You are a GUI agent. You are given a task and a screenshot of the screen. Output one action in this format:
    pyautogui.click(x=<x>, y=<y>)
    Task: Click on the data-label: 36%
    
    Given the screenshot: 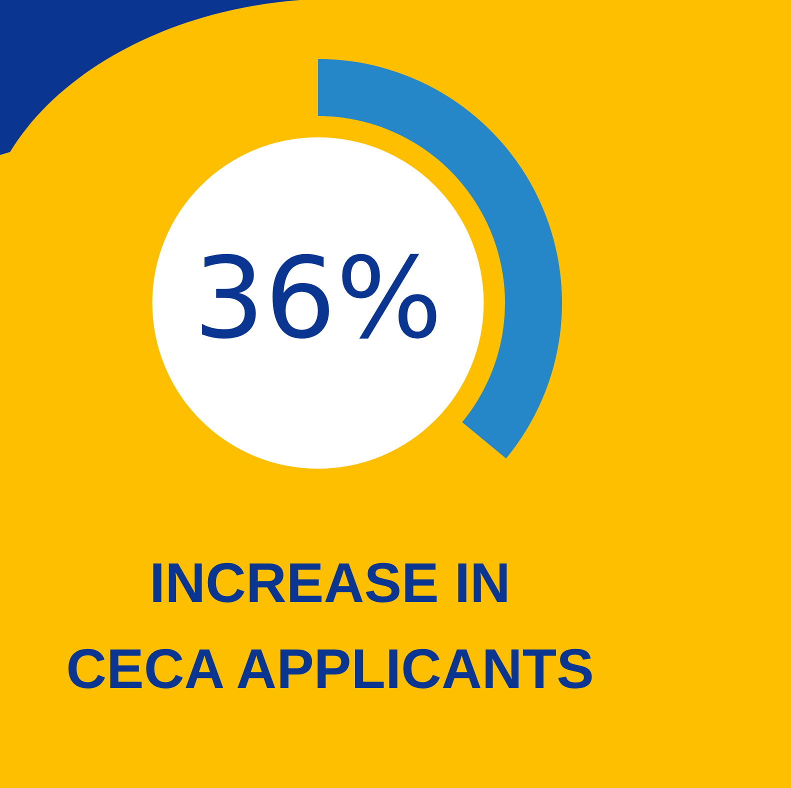 What is the action you would take?
    pyautogui.click(x=318, y=299)
    